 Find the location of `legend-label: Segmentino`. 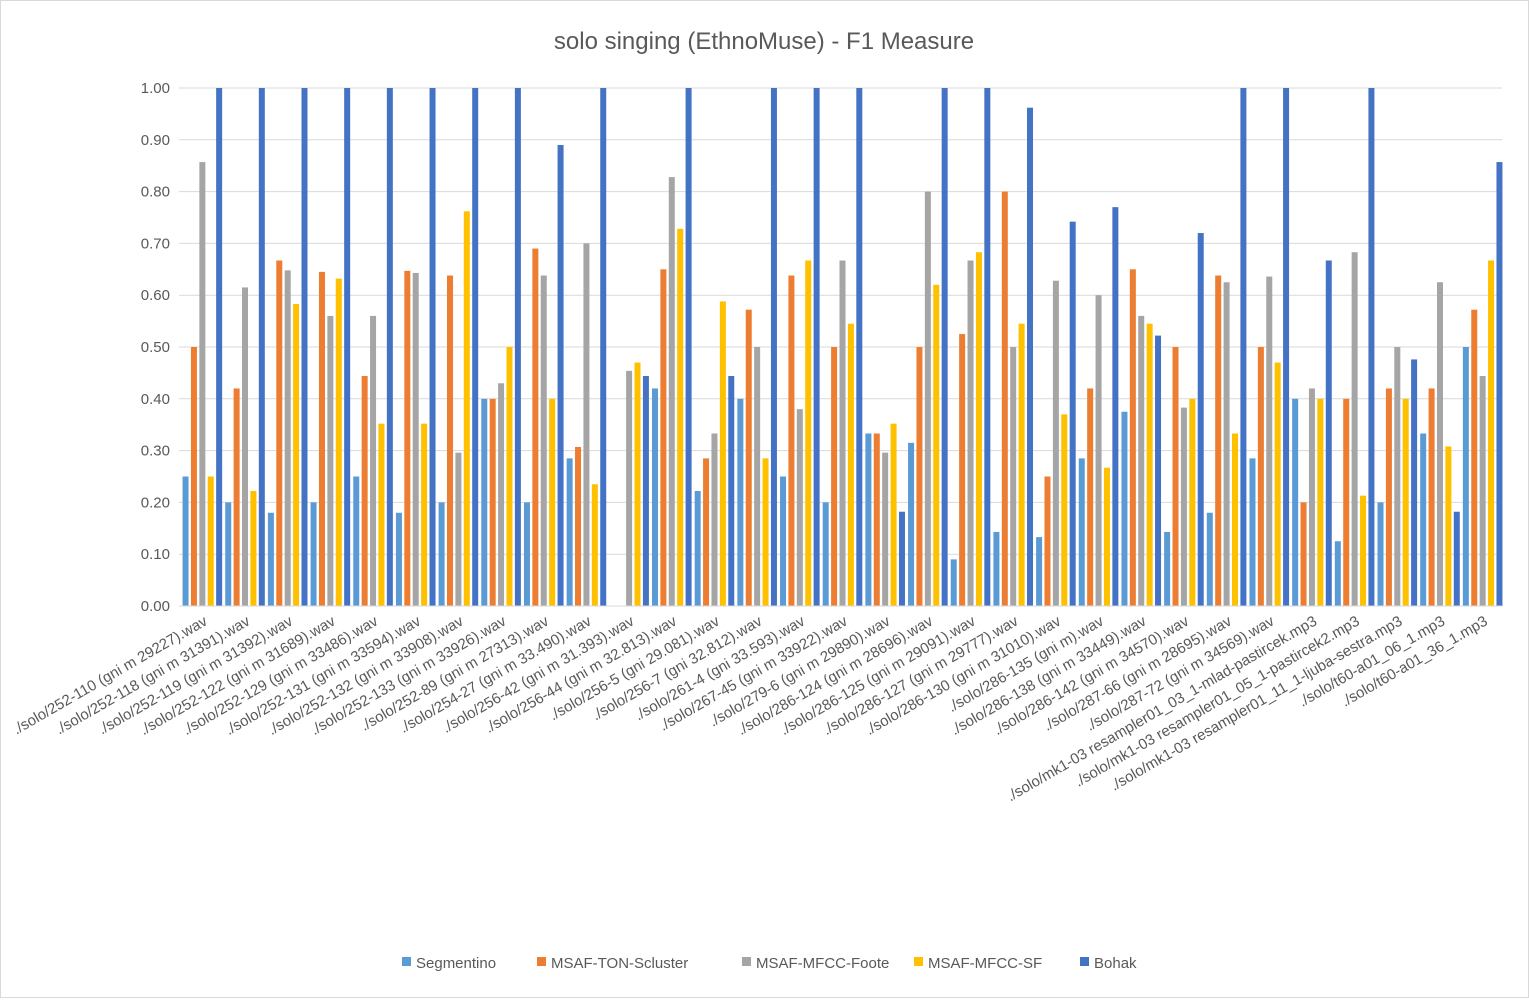

legend-label: Segmentino is located at coordinates (456, 963).